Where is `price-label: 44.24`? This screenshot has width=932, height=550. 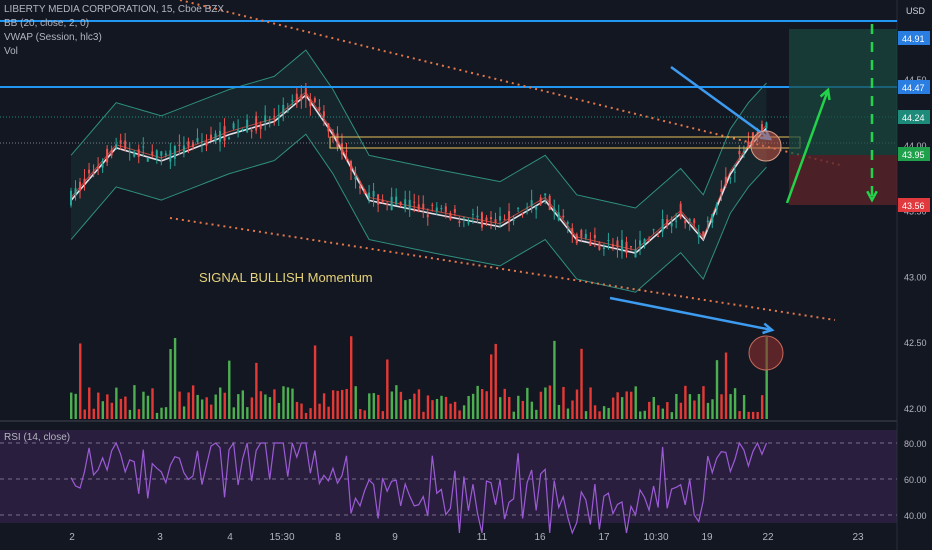 price-label: 44.24 is located at coordinates (913, 118).